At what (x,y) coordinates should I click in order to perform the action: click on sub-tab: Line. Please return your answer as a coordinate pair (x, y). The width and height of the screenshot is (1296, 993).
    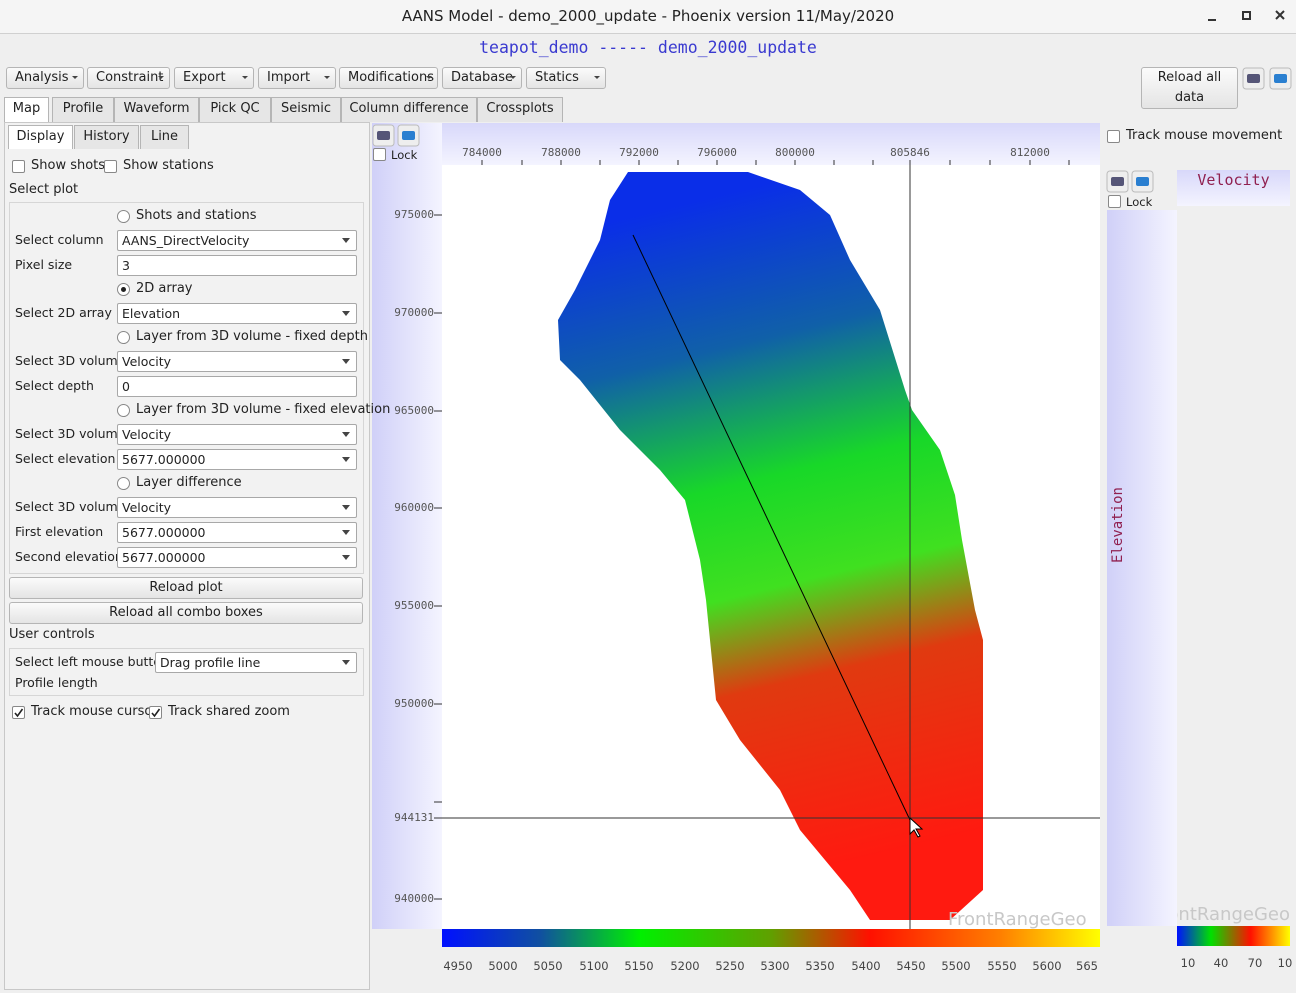
    Looking at the image, I should click on (164, 137).